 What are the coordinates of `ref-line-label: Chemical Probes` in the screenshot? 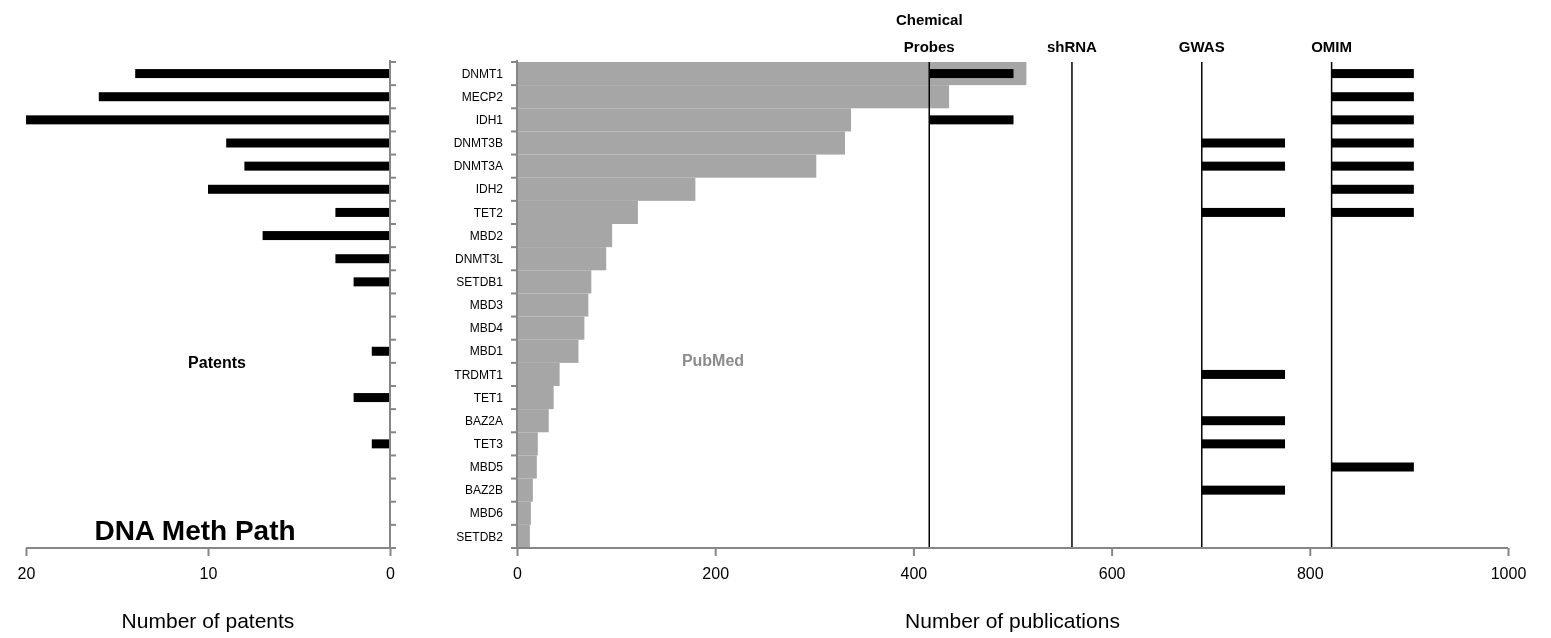 It's located at (929, 33).